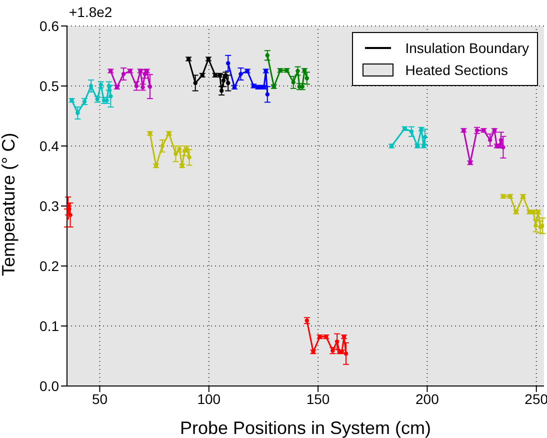 This screenshot has height=438, width=547. What do you see at coordinates (50, 326) in the screenshot?
I see `y-tick-label: 0.1` at bounding box center [50, 326].